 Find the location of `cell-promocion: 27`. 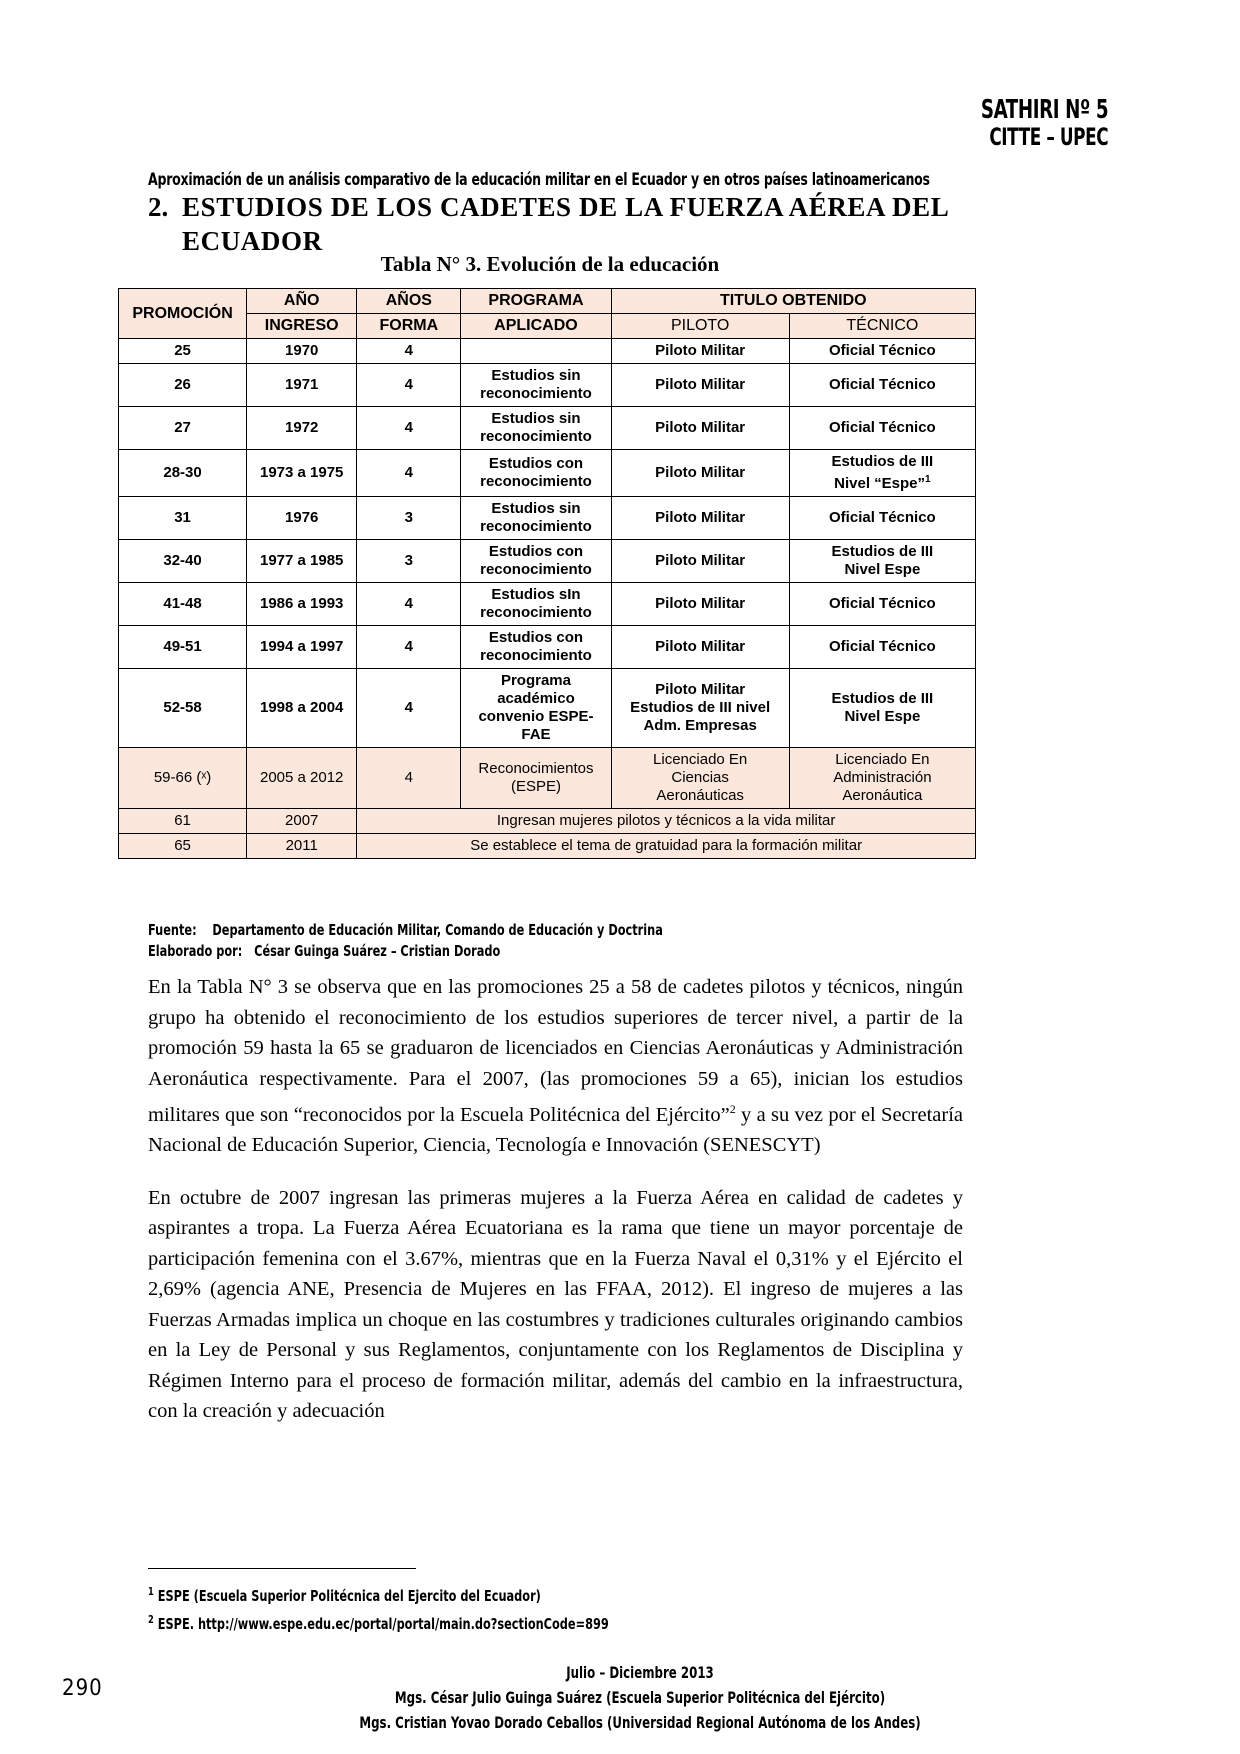

cell-promocion: 27 is located at coordinates (182, 428).